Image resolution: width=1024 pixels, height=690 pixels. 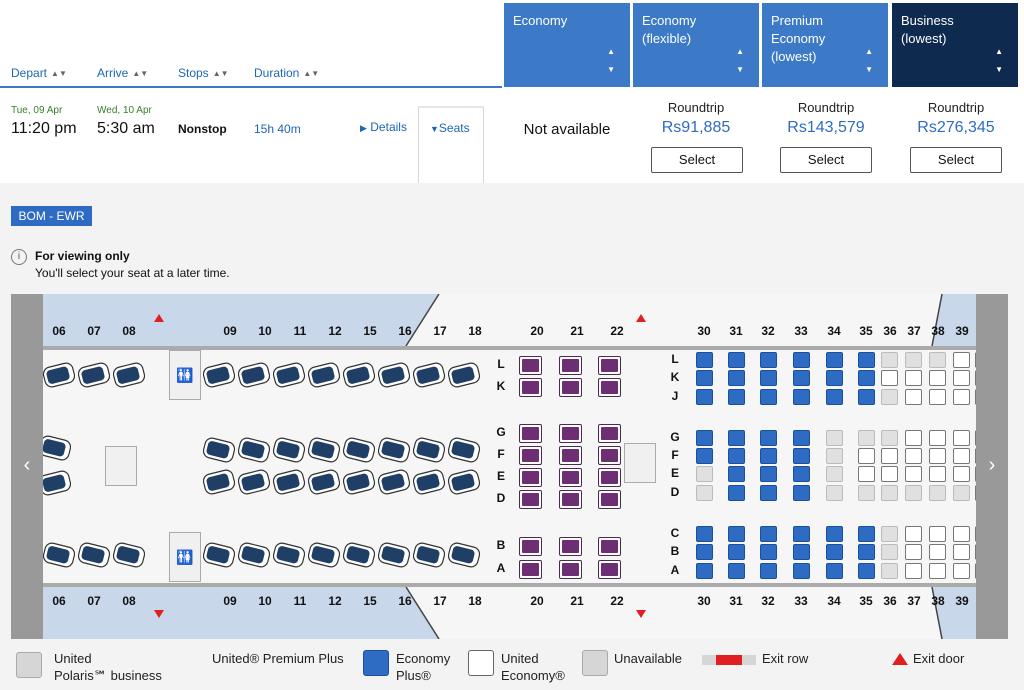 I want to click on details-link: ▶ Details, so click(x=383, y=127).